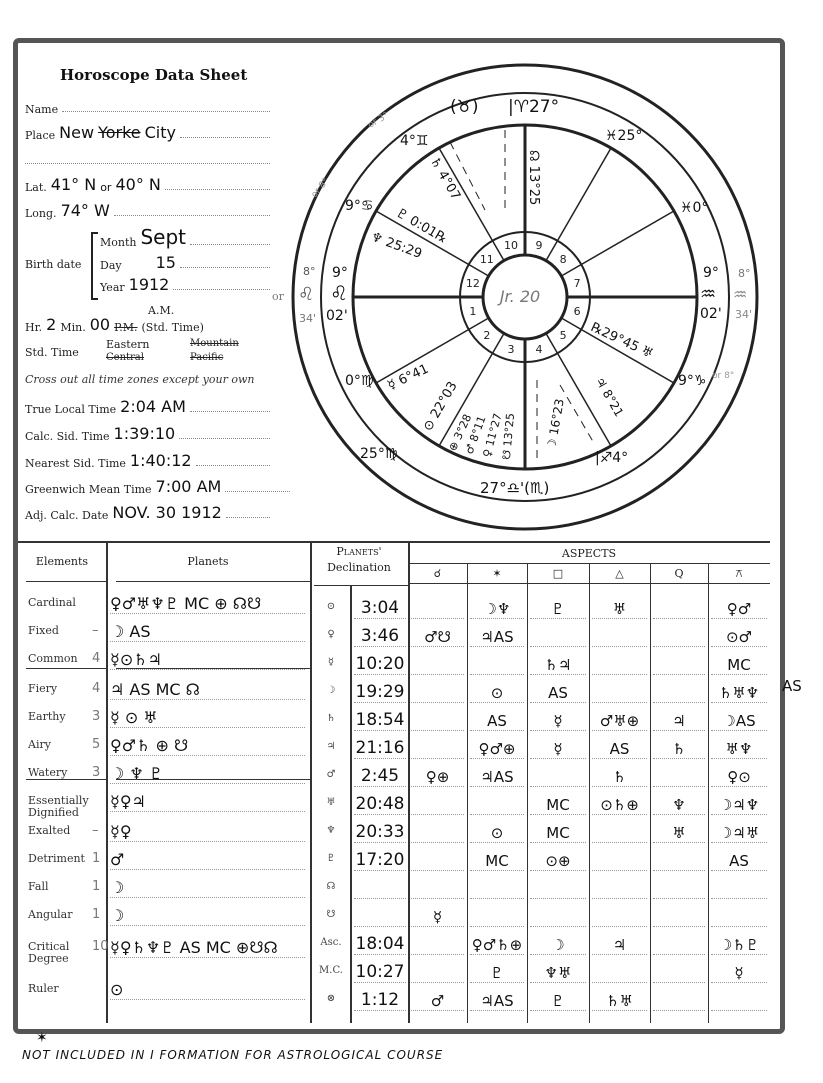 This screenshot has width=823, height=1083. What do you see at coordinates (214, 343) in the screenshot?
I see `zone-mountain: Mountain` at bounding box center [214, 343].